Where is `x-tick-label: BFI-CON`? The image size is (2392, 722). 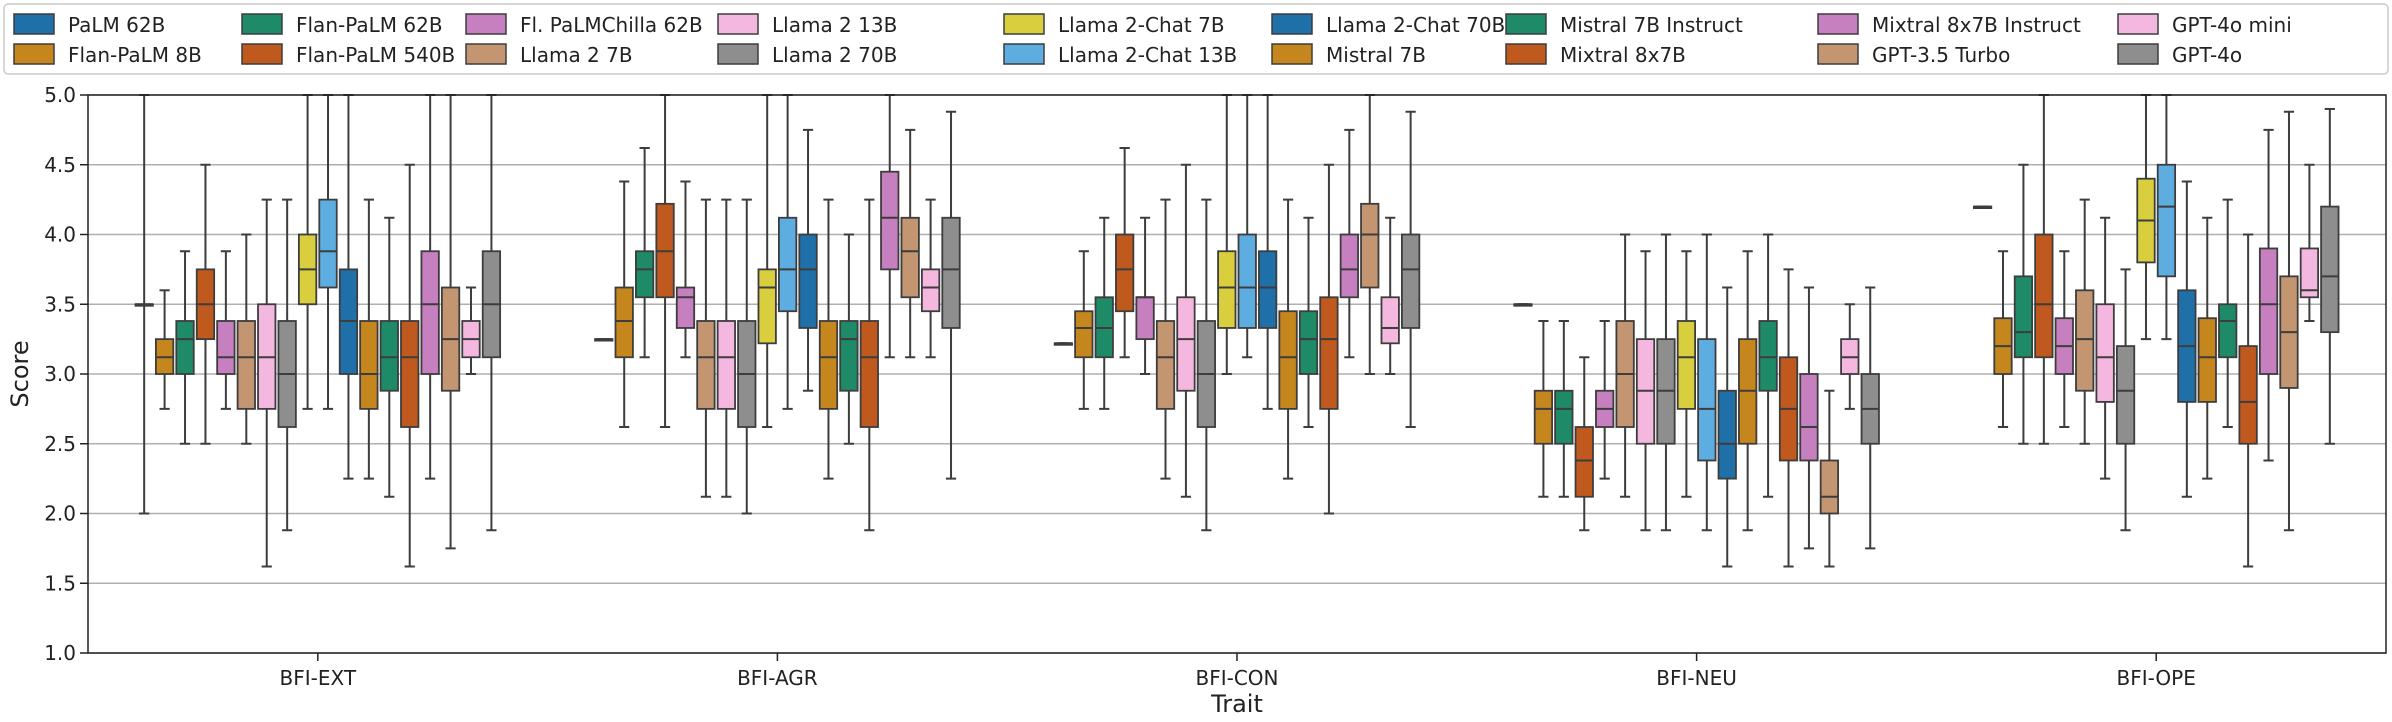 x-tick-label: BFI-CON is located at coordinates (1236, 678).